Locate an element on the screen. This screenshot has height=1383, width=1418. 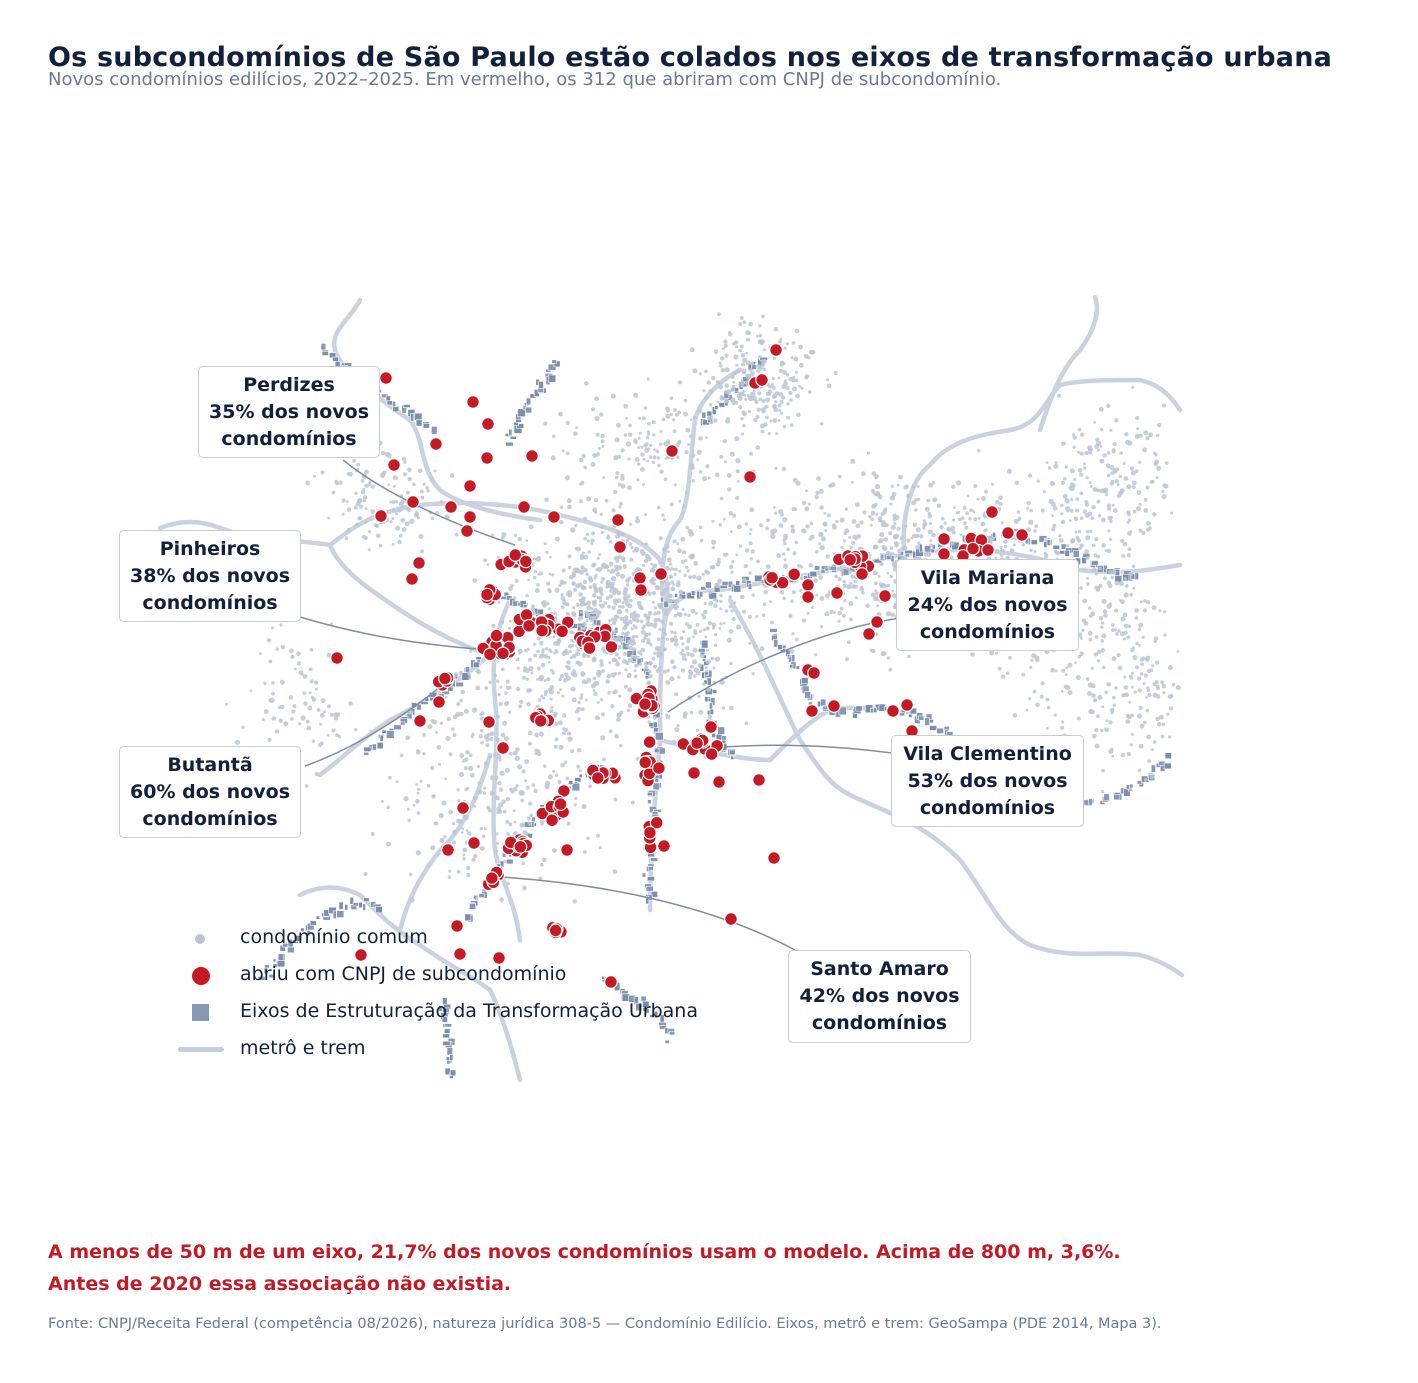
callout-suffix: condomínios is located at coordinates (210, 603).